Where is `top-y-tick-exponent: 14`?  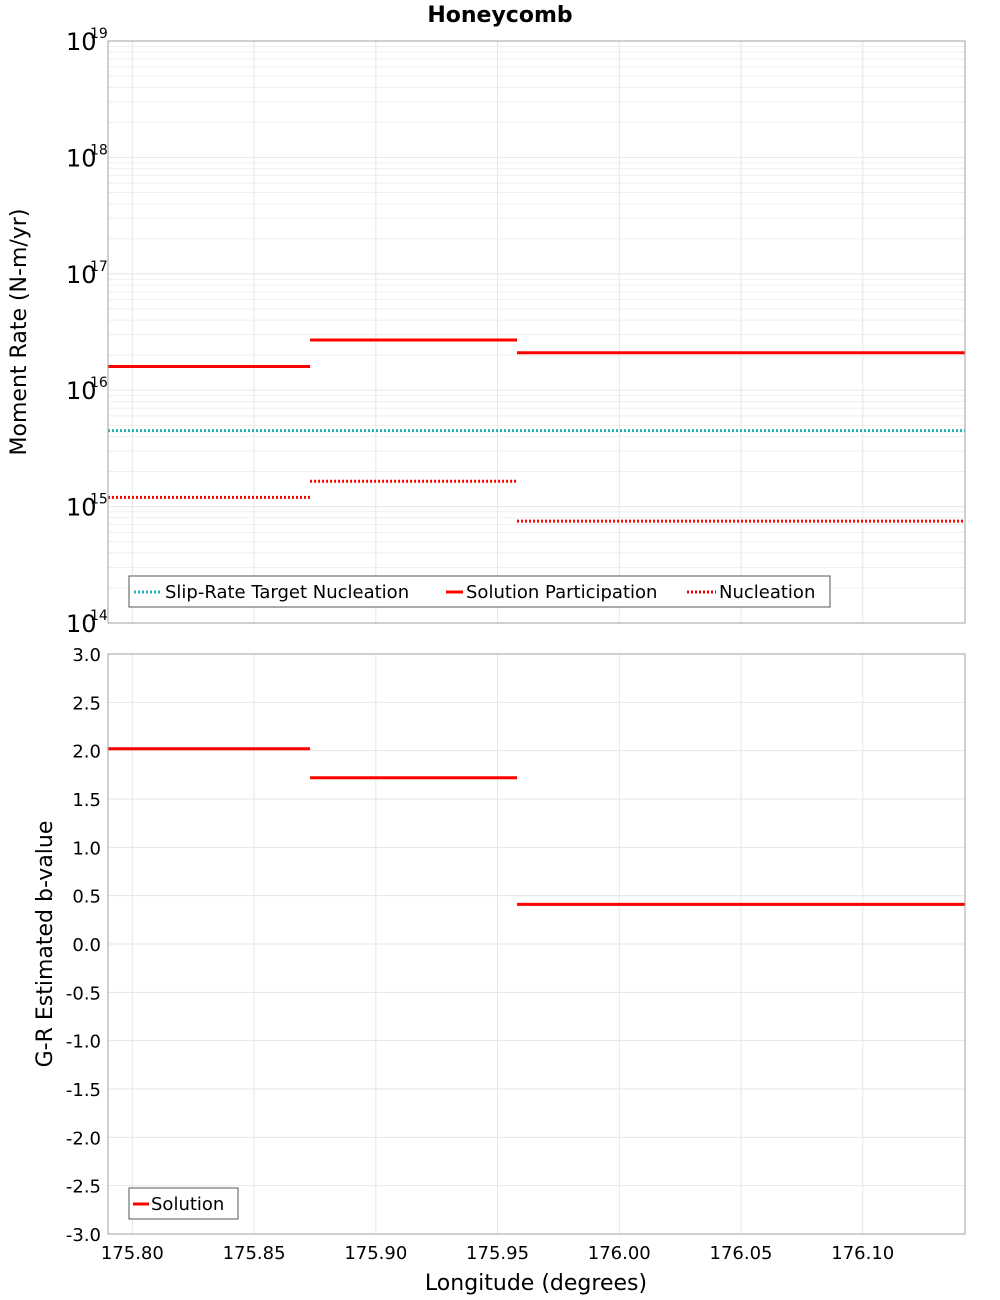
top-y-tick-exponent: 14 is located at coordinates (99, 616).